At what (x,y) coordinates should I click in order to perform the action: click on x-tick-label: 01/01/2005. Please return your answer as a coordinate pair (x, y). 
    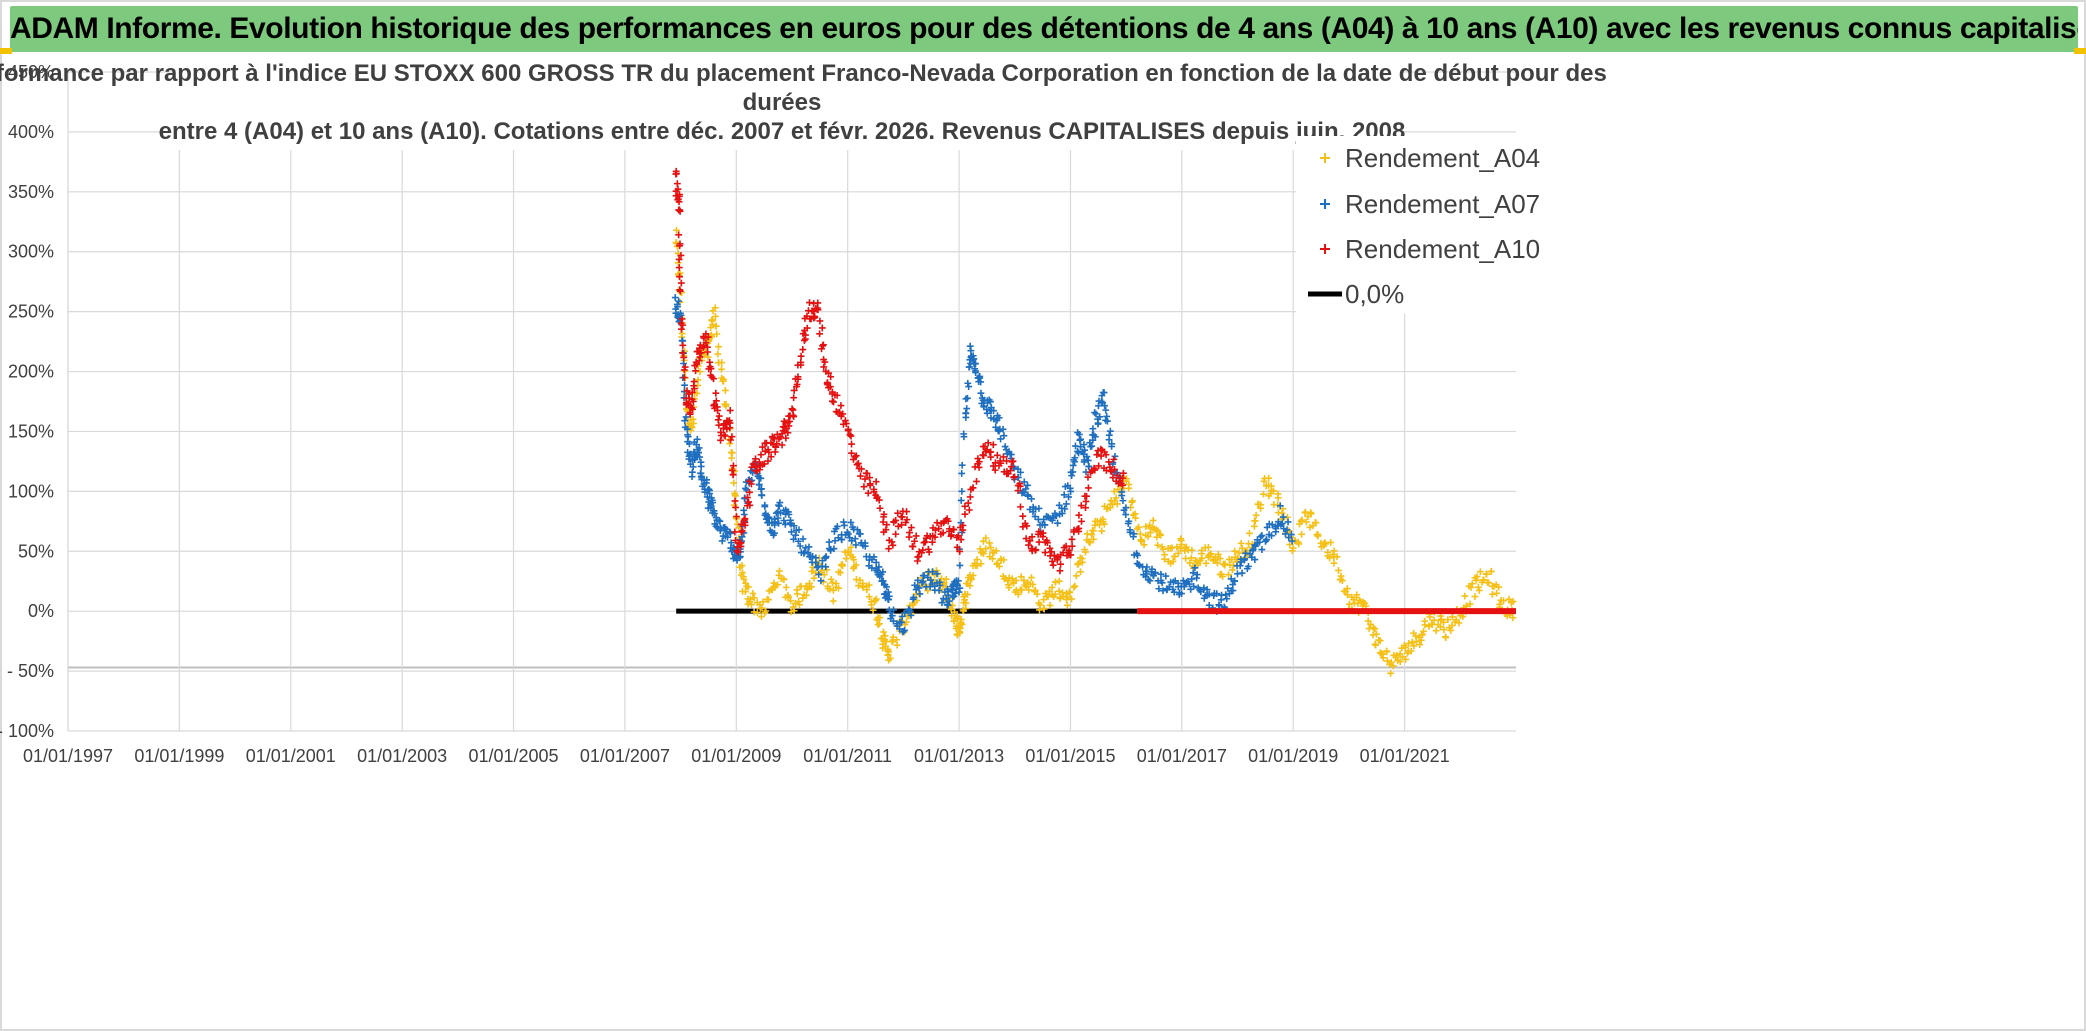
    Looking at the image, I should click on (513, 756).